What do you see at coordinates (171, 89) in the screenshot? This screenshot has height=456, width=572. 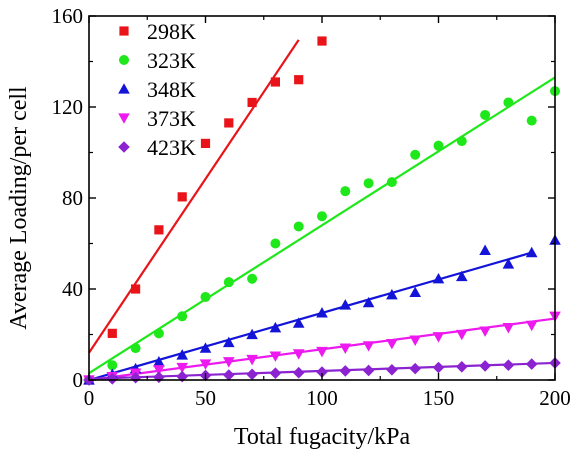 I see `legend-label: 348K` at bounding box center [171, 89].